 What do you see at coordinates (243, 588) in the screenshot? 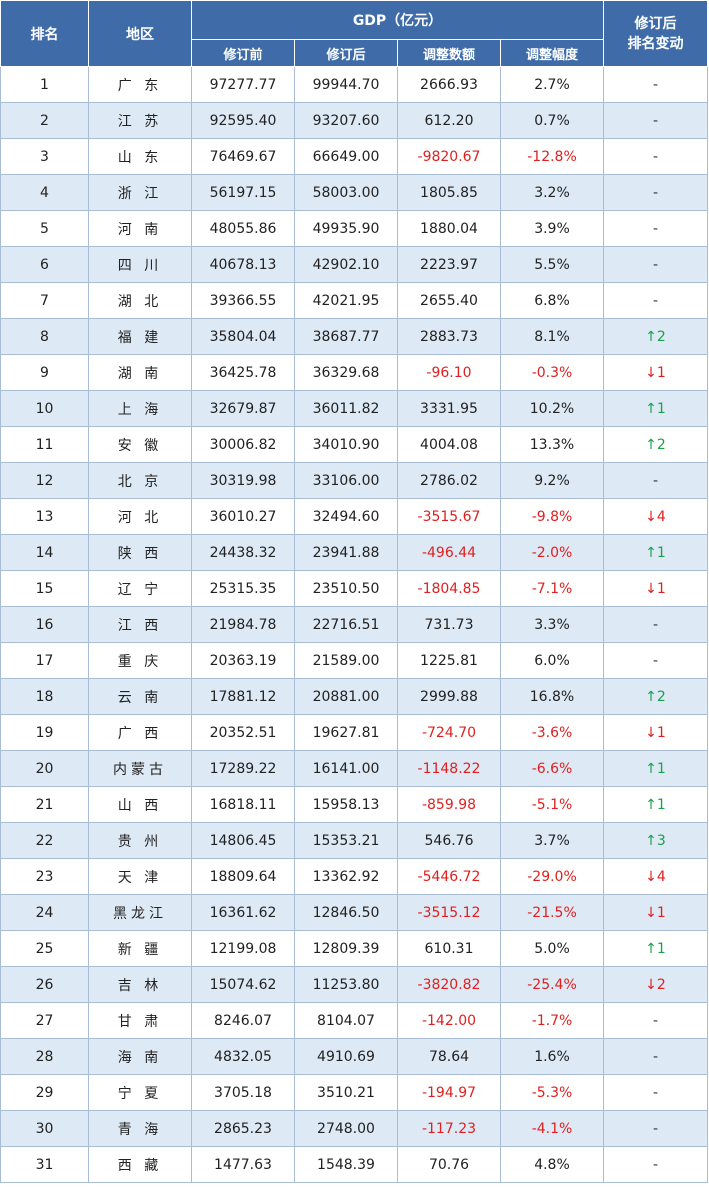
I see `cell-gdp-before: 25315.35` at bounding box center [243, 588].